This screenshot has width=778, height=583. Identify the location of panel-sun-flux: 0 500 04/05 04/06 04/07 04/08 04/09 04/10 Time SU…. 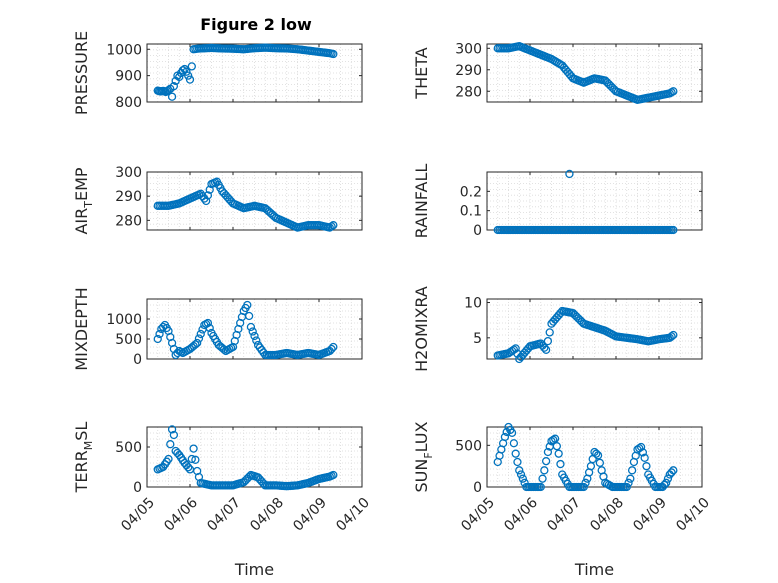
(562, 500).